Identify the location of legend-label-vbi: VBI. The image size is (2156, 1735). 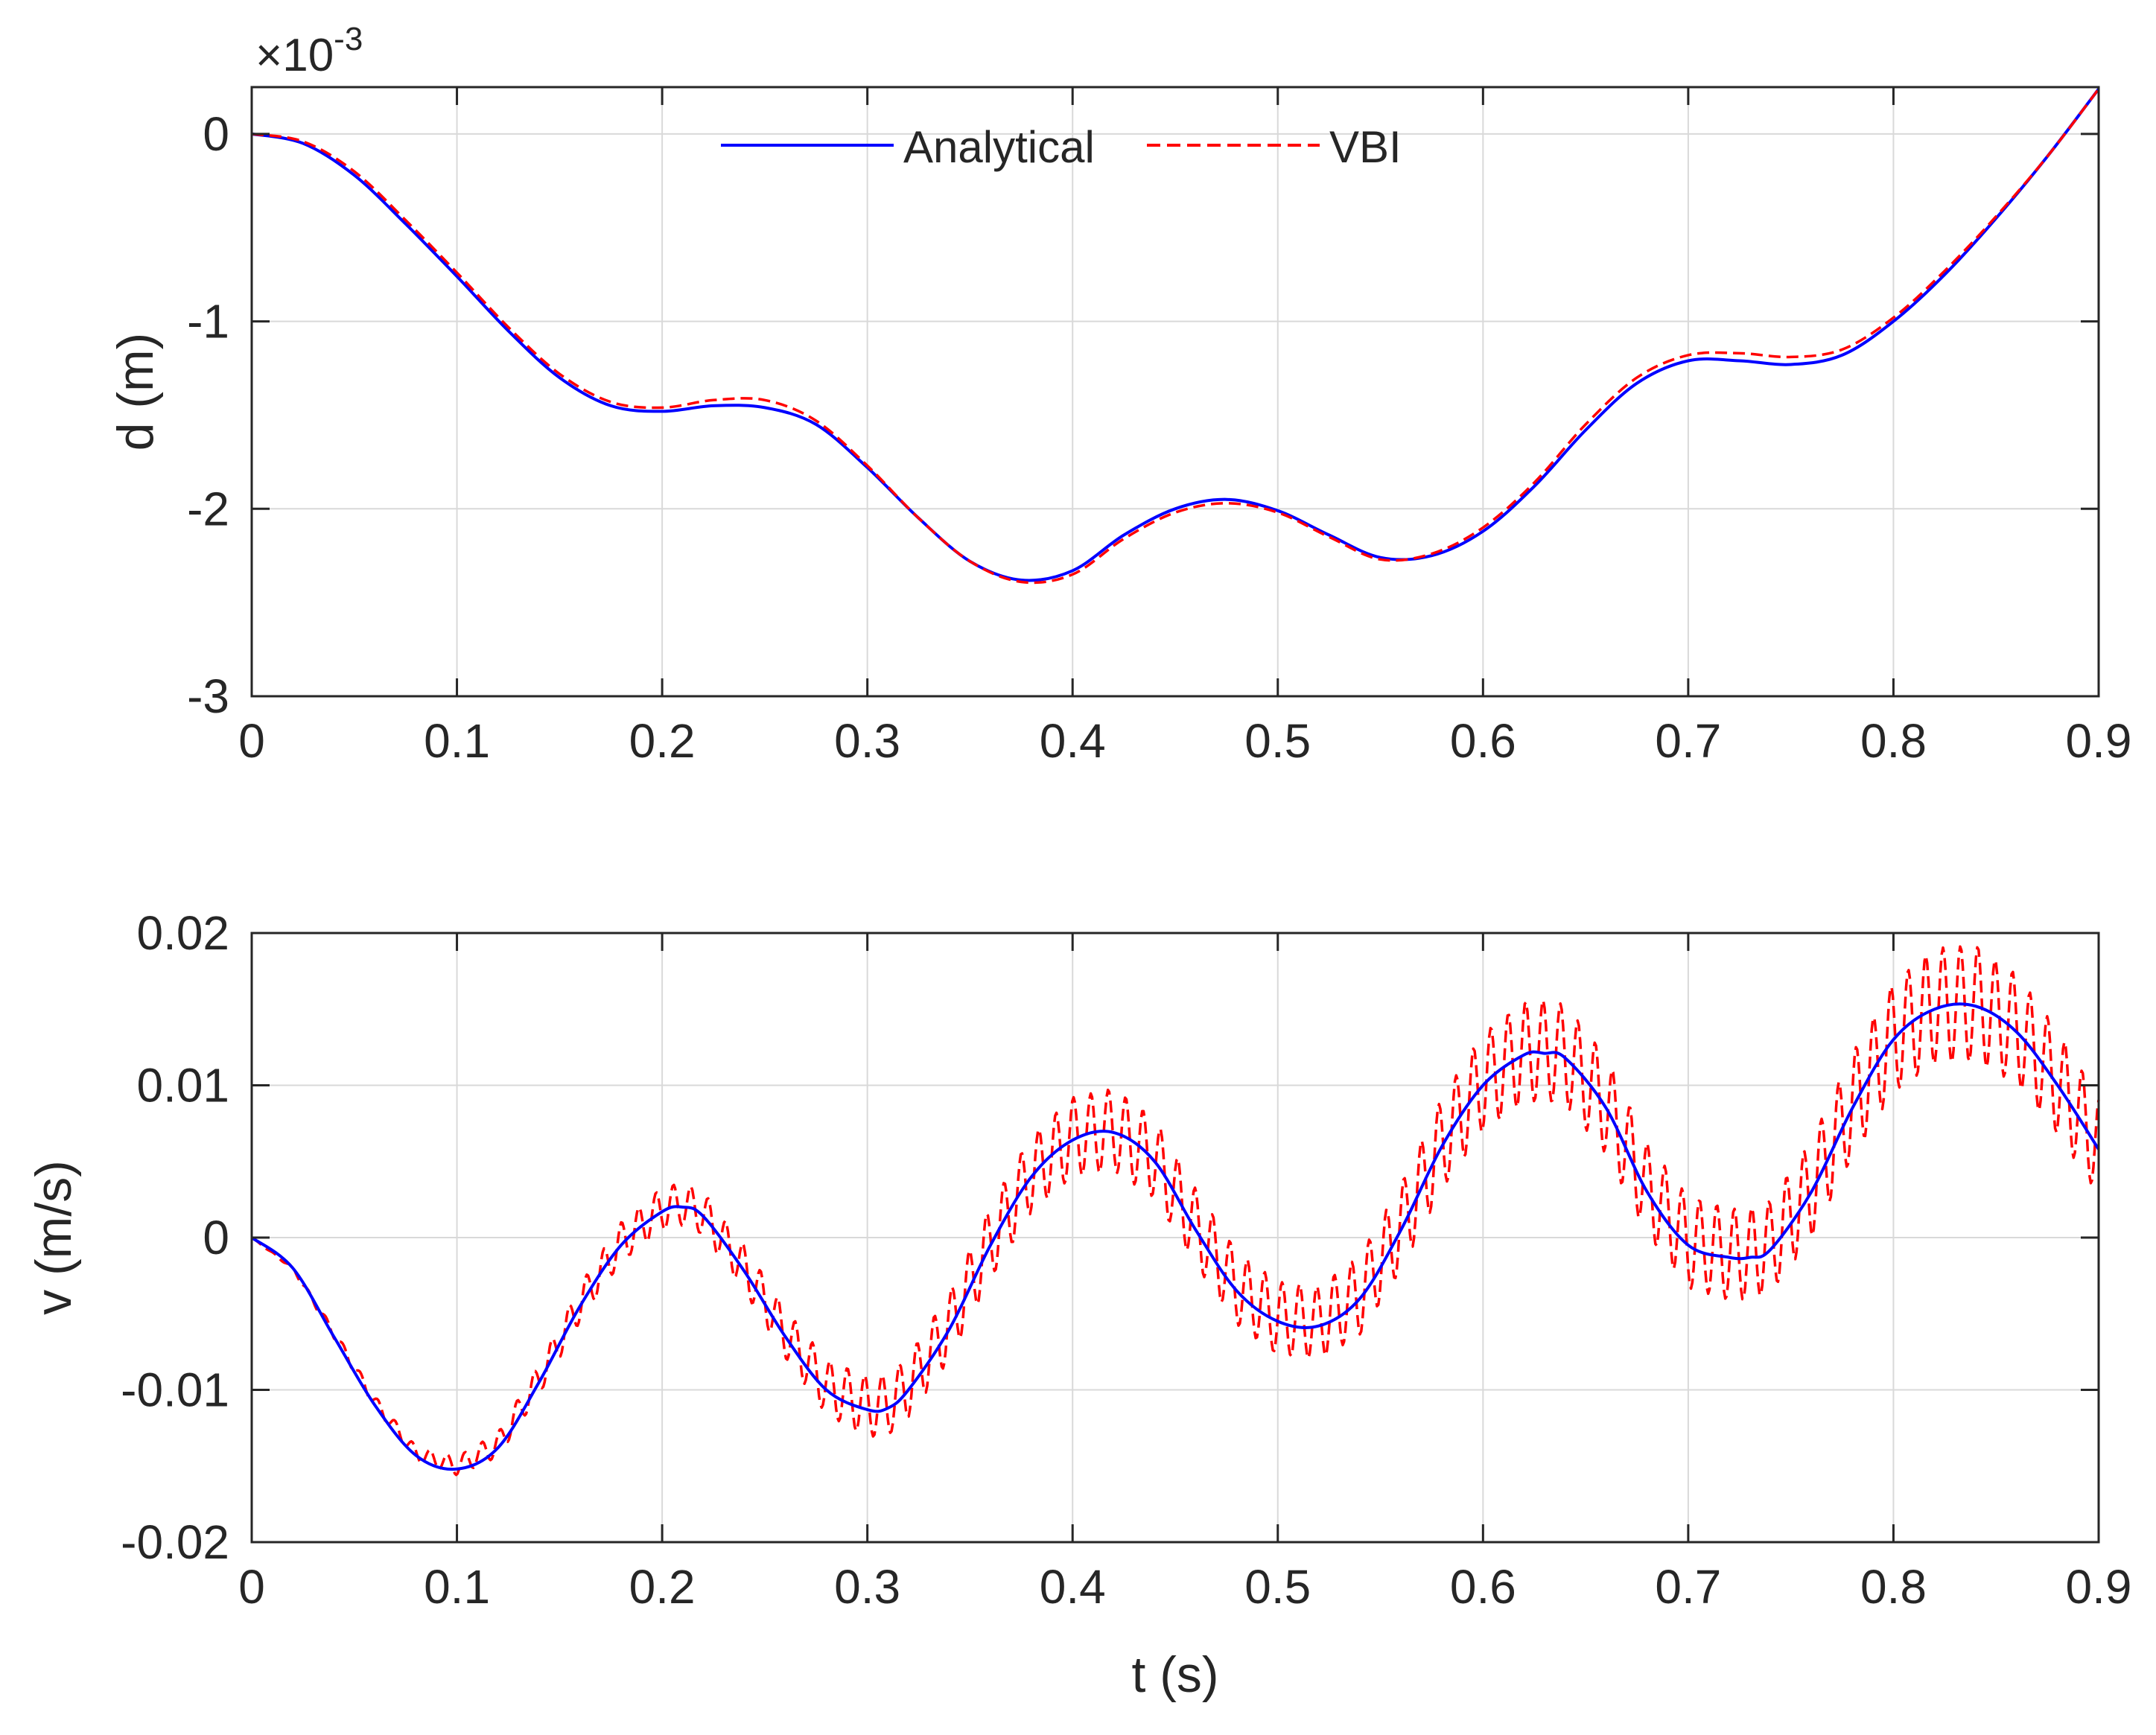
(1365, 147).